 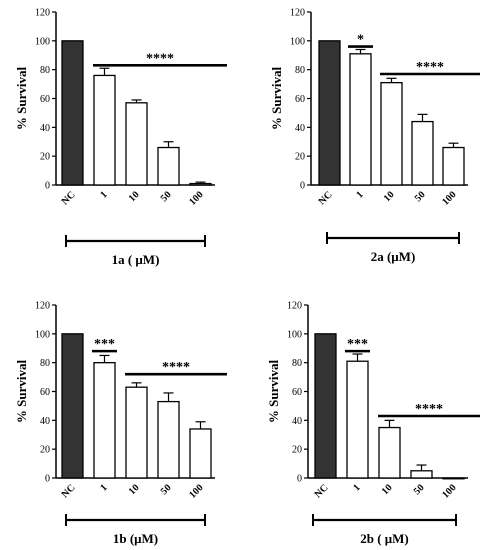 What do you see at coordinates (393, 256) in the screenshot?
I see `x-axis-title: 2a (μM)` at bounding box center [393, 256].